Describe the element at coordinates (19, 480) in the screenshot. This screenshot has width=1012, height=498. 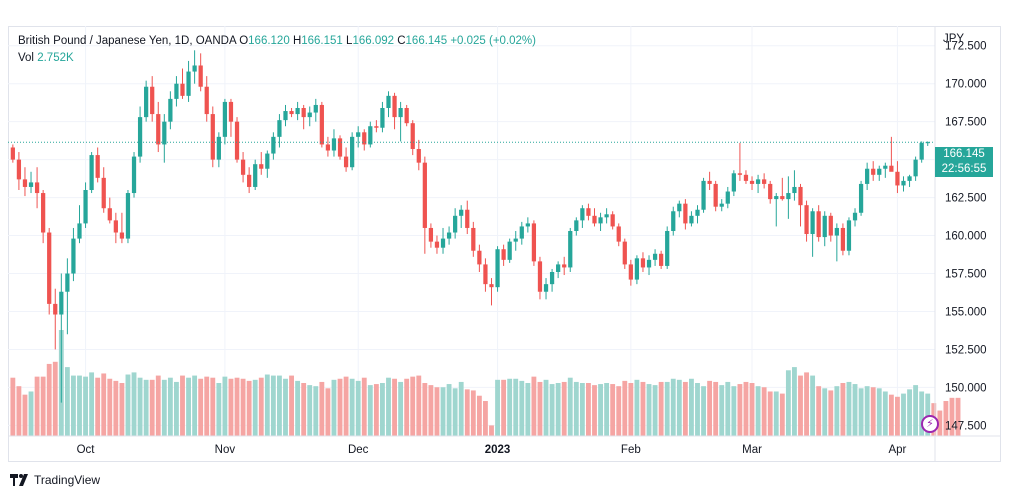
I see `tradingview-logo-icon` at that location.